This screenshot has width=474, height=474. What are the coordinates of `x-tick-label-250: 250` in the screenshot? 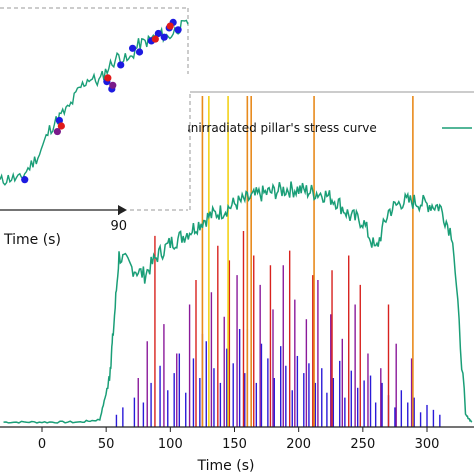 It's located at (362, 444).